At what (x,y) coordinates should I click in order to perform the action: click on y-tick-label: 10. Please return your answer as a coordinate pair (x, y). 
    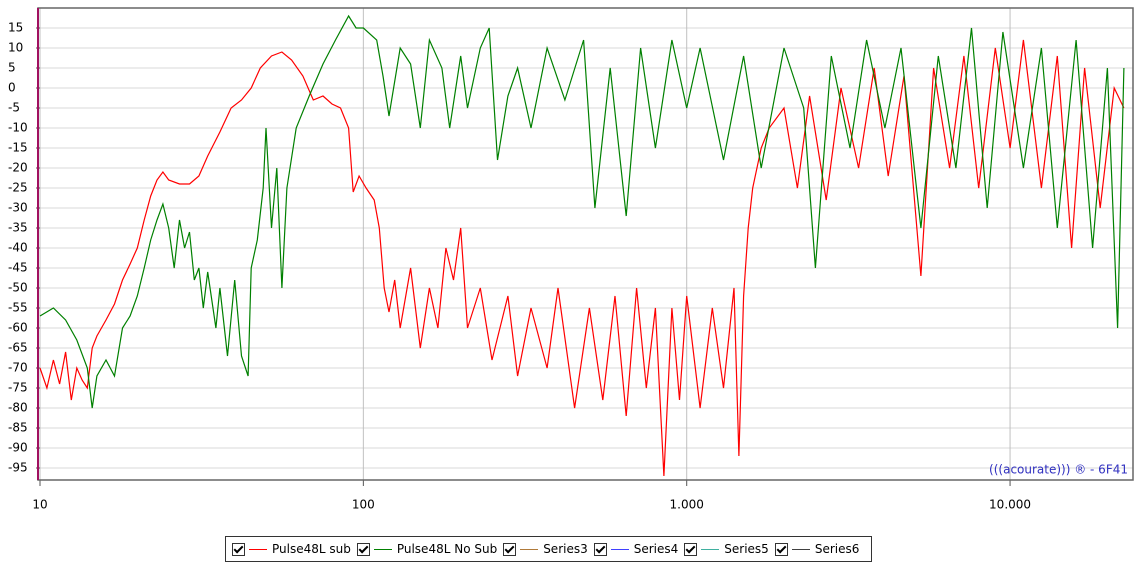
    Looking at the image, I should click on (15, 48).